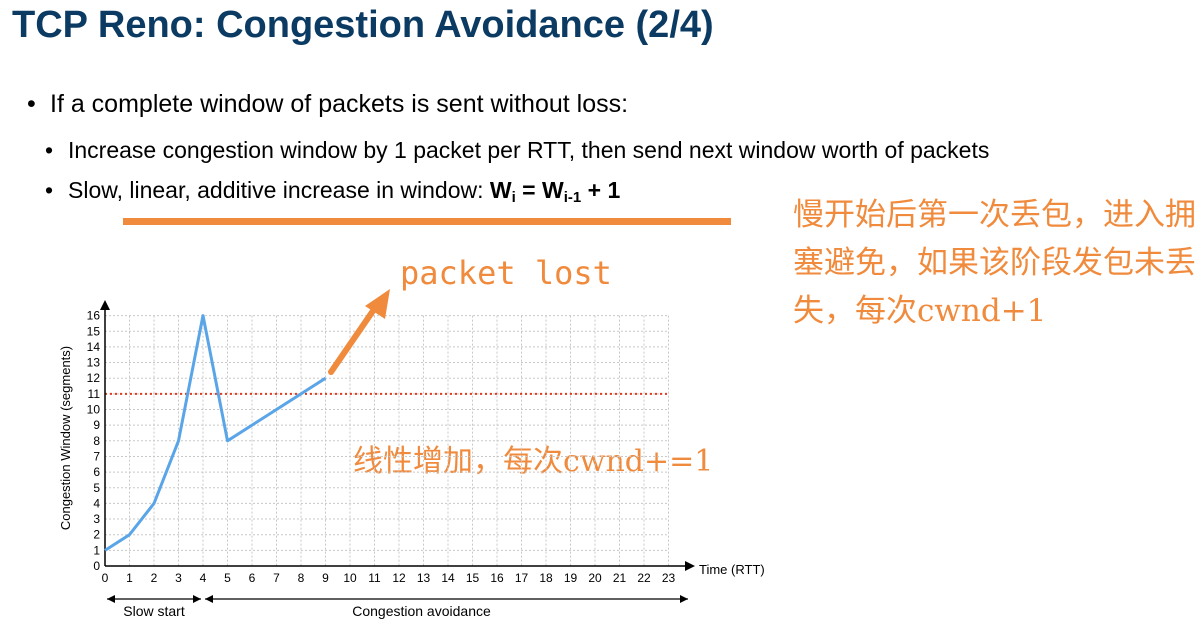  Describe the element at coordinates (363, 25) in the screenshot. I see `slide-title: TCP Reno: Congestion Avoidance (2/4)` at that location.